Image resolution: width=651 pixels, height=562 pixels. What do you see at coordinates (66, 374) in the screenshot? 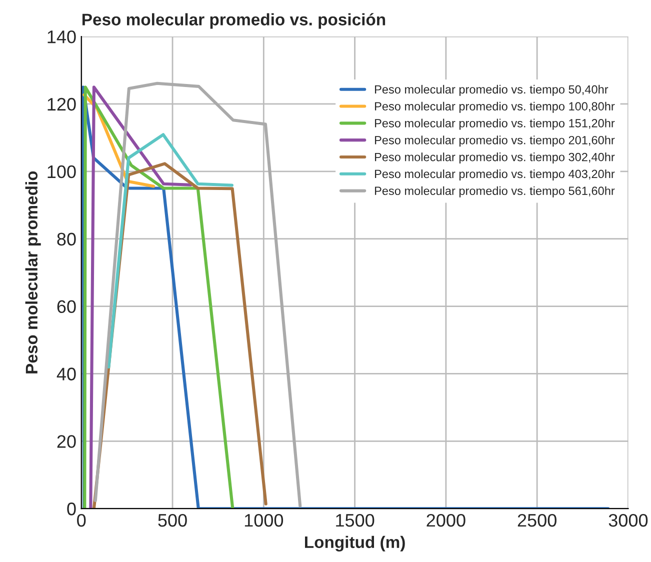
I see `y-tick-label: 40` at bounding box center [66, 374].